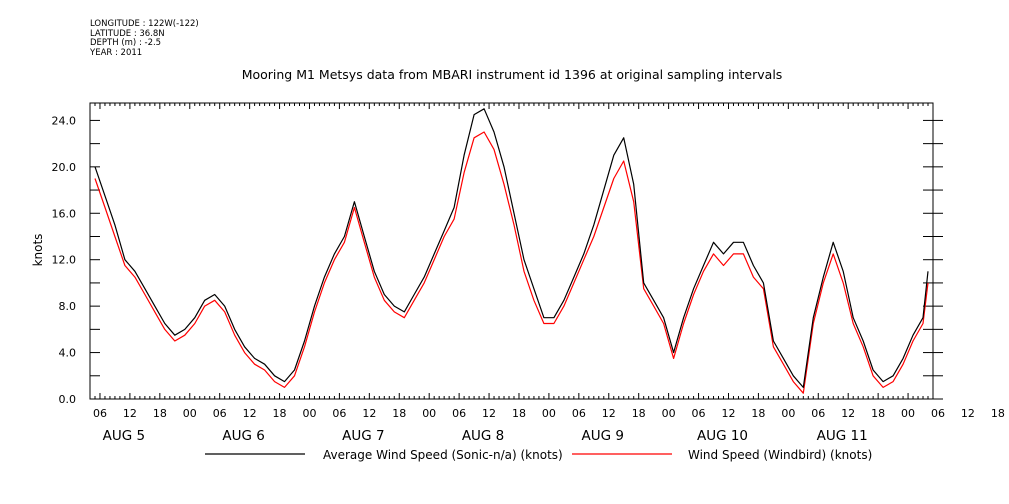 The image size is (1009, 504). Describe the element at coordinates (443, 455) in the screenshot. I see `legend-label: Average Wind Speed (Sonic-n/a) (knots)` at that location.